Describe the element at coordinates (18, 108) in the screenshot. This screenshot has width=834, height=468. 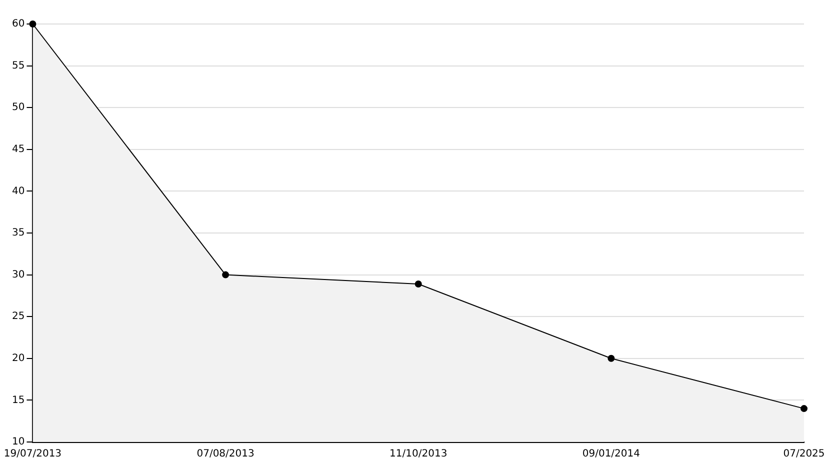
I see `y-tick-label: 50` at that location.